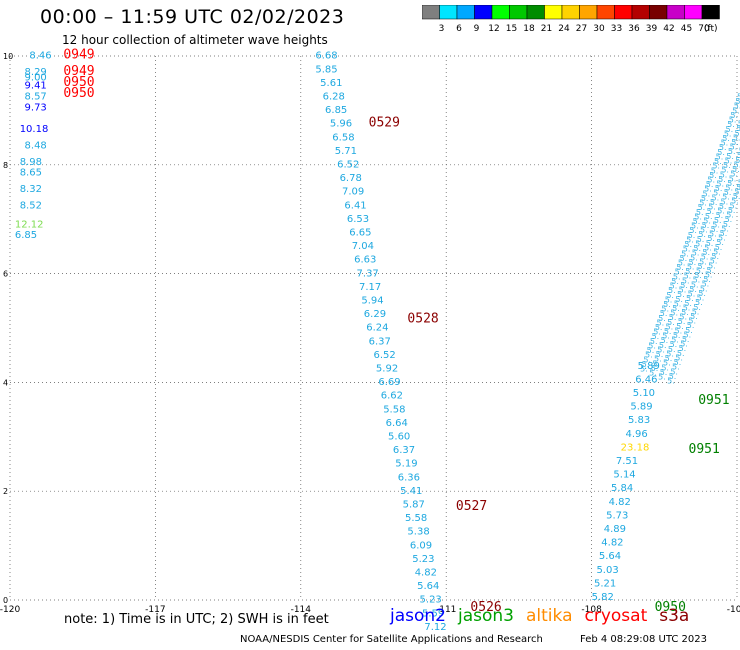  Describe the element at coordinates (634, 29) in the screenshot. I see `colorbar-label: 36` at that location.